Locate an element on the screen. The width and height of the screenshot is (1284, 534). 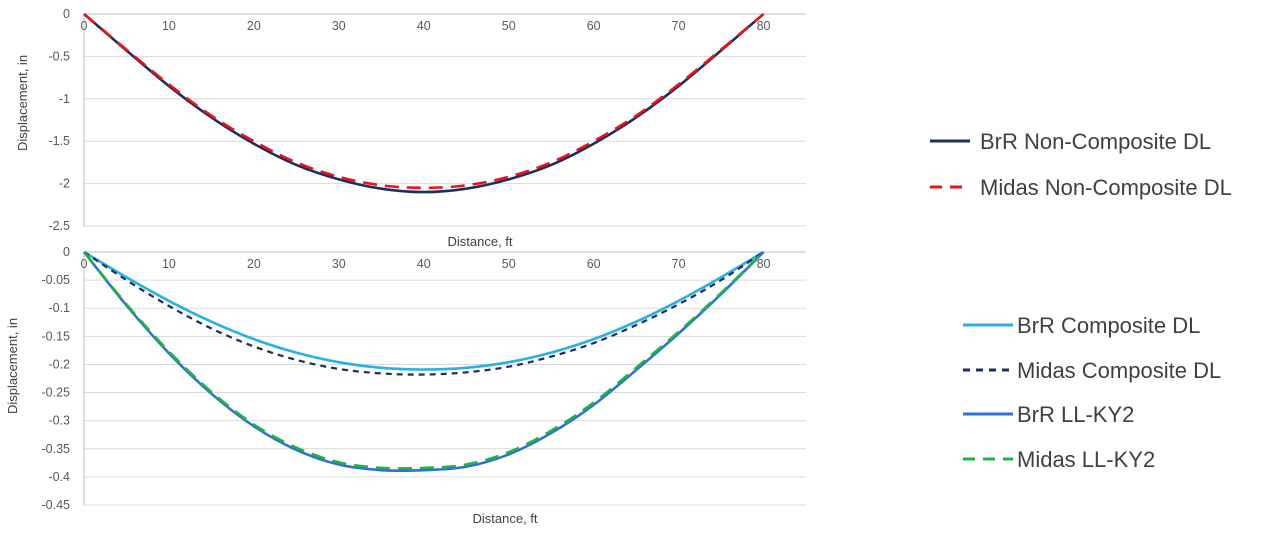
chart2-x-axis-label: Distance, ft is located at coordinates (504, 518).